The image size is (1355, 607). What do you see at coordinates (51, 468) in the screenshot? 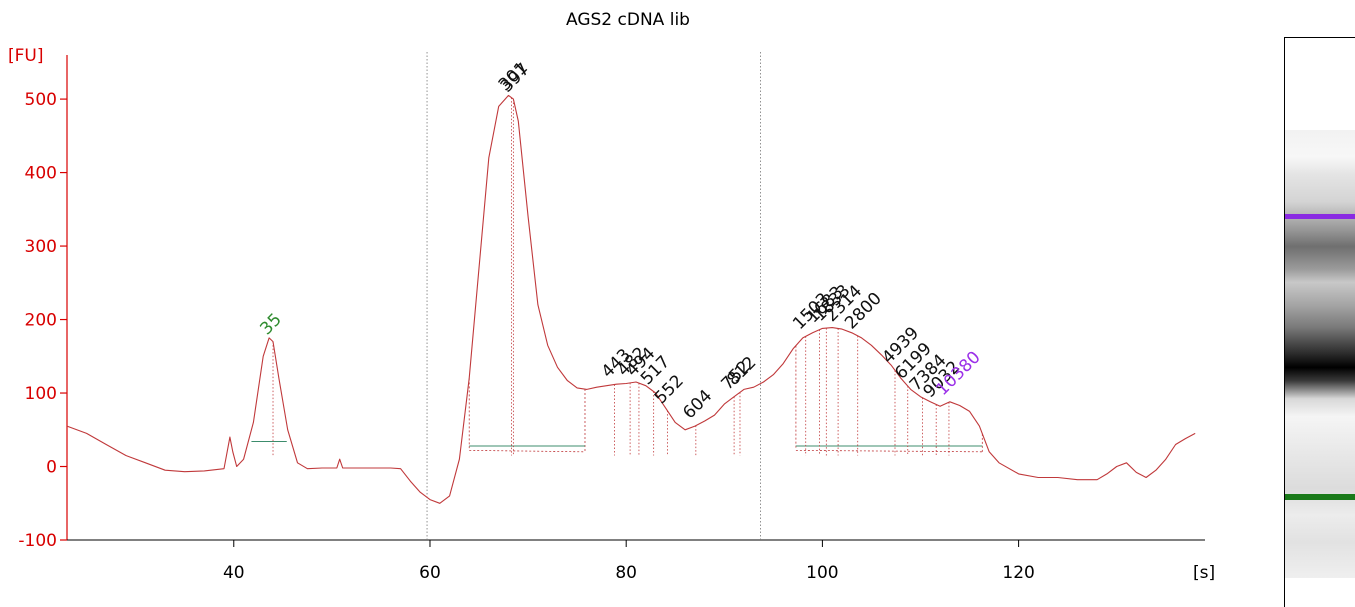
I see `y-tick-label: 0` at bounding box center [51, 468].